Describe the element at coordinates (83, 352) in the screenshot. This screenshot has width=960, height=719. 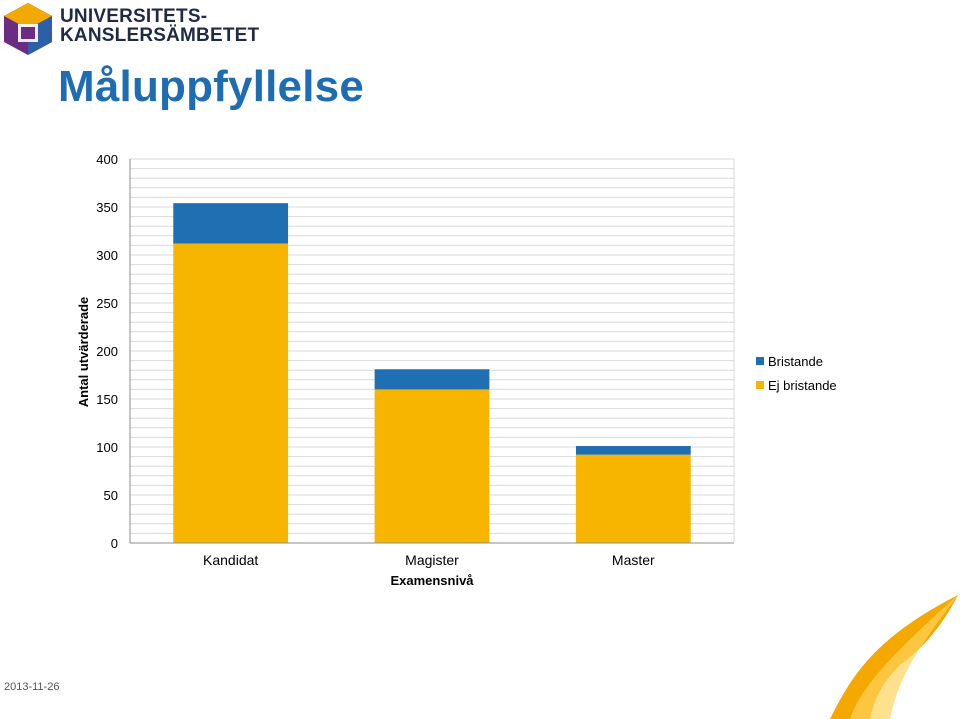
I see `y-axis-label: Antal utvärderade` at that location.